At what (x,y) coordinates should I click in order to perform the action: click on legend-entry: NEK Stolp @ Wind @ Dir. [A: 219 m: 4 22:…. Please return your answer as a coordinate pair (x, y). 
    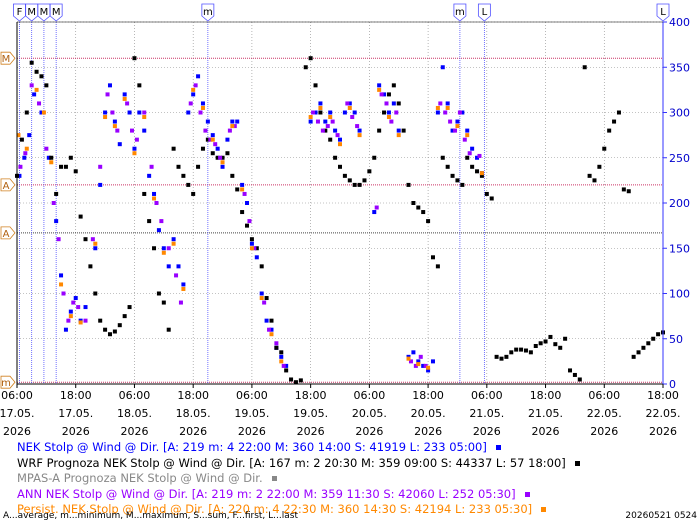
    Looking at the image, I should click on (259, 447).